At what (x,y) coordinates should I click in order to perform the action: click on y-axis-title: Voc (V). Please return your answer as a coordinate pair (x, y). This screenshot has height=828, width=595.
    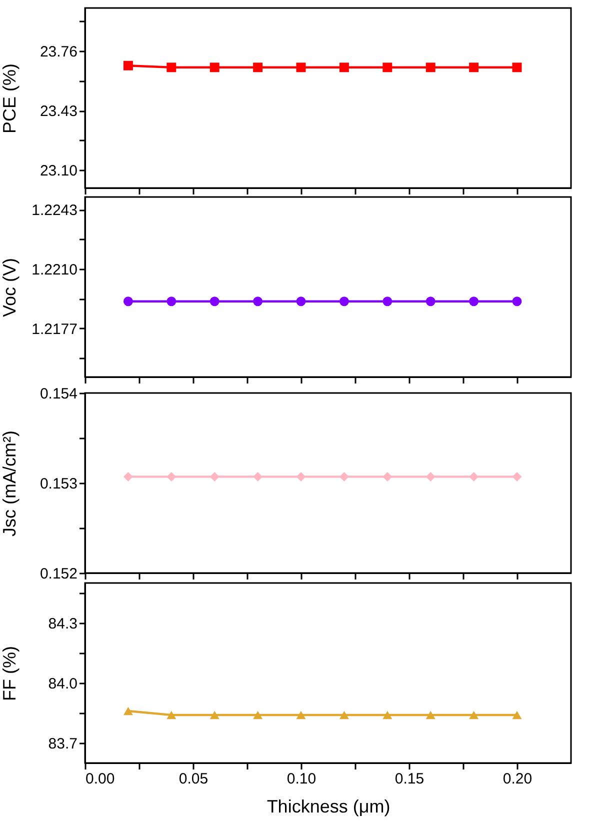
    Looking at the image, I should click on (10, 288).